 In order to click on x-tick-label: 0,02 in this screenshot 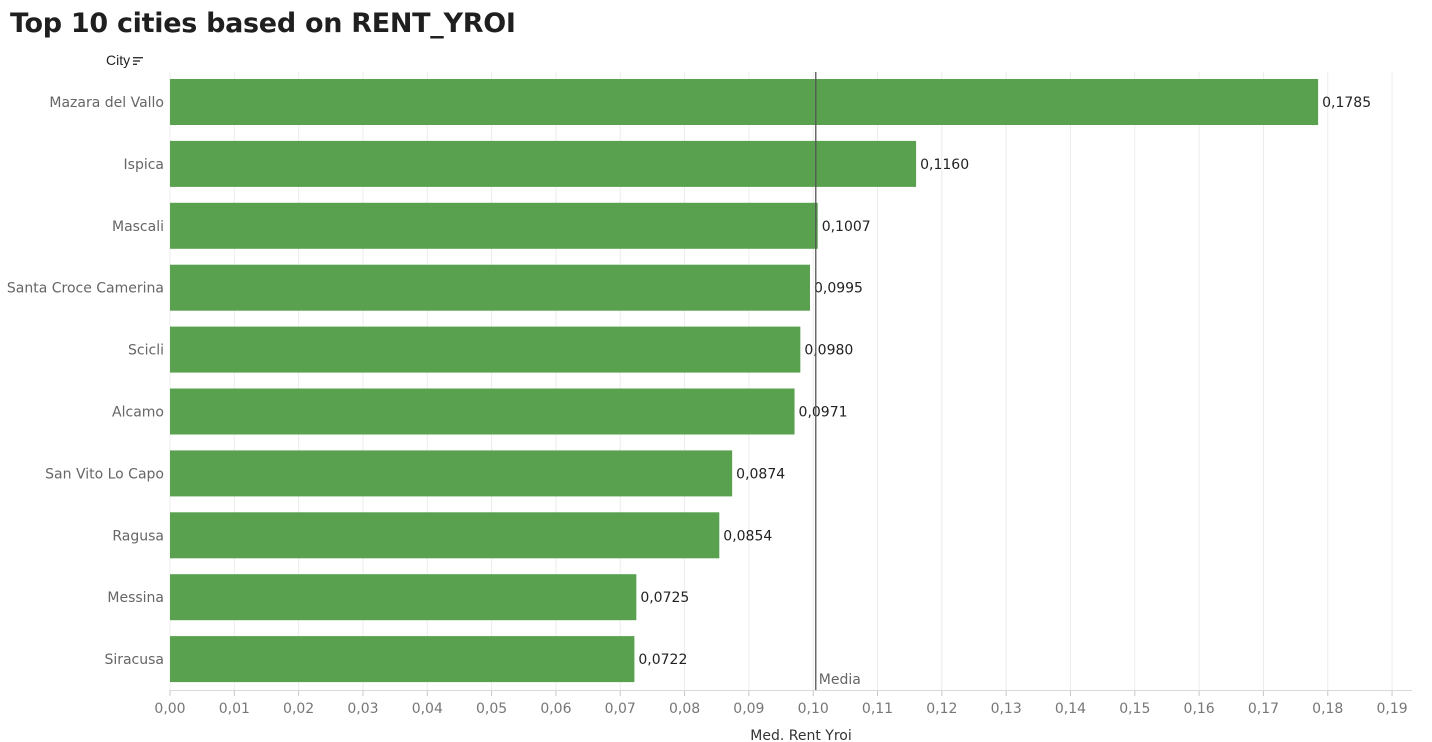, I will do `click(298, 709)`.